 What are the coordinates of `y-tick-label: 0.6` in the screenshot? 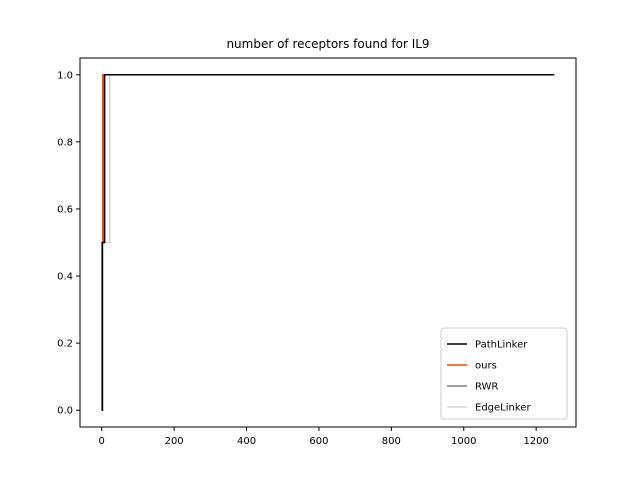 It's located at (65, 209).